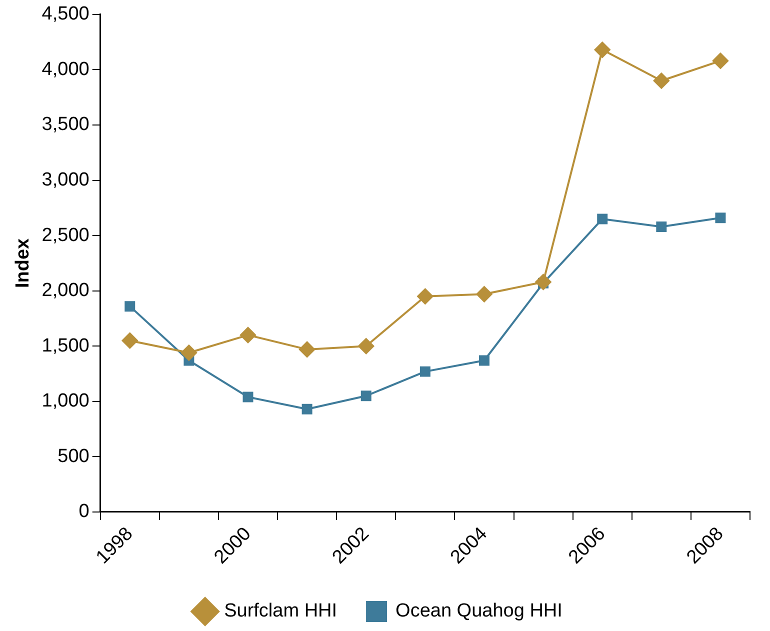 The height and width of the screenshot is (631, 770). I want to click on y-tick-label: 2,000, so click(66, 291).